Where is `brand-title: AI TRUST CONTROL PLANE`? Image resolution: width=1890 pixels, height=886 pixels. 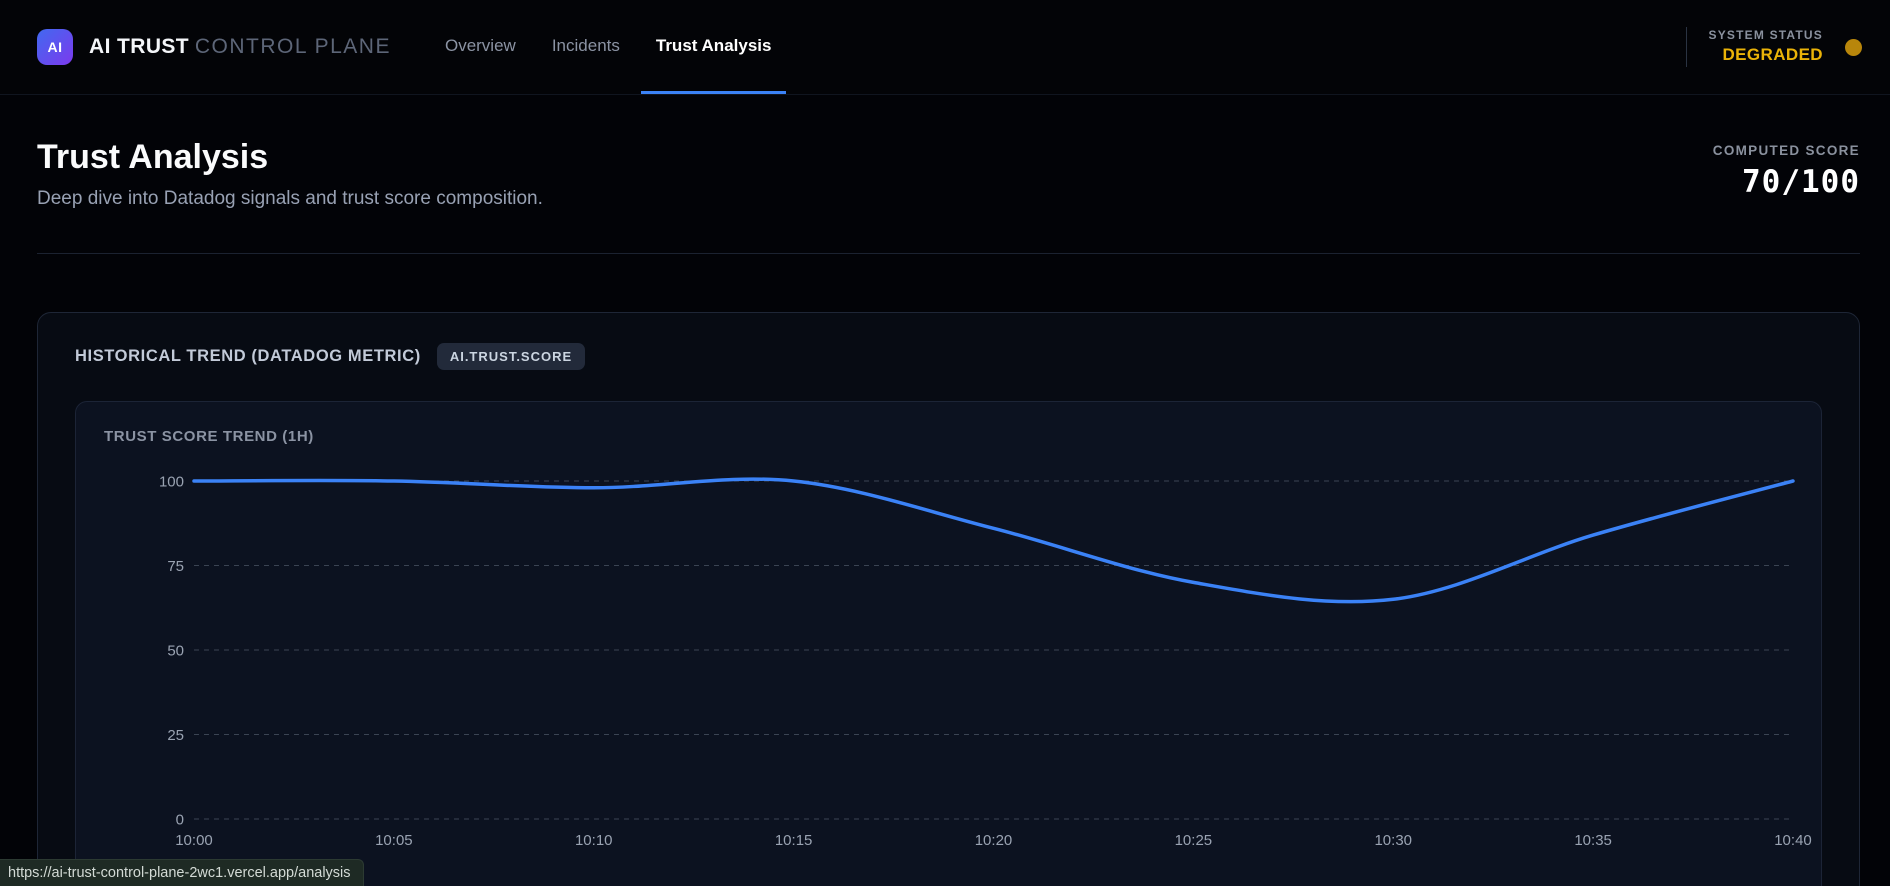
brand-title: AI TRUST CONTROL PLANE is located at coordinates (240, 47).